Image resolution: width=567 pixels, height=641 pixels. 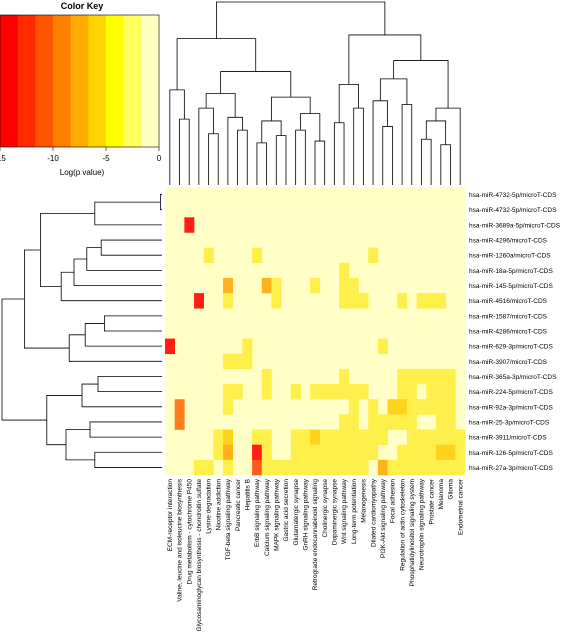 I want to click on row-label: hsa-miR-4516/microT-CDS, so click(x=508, y=301).